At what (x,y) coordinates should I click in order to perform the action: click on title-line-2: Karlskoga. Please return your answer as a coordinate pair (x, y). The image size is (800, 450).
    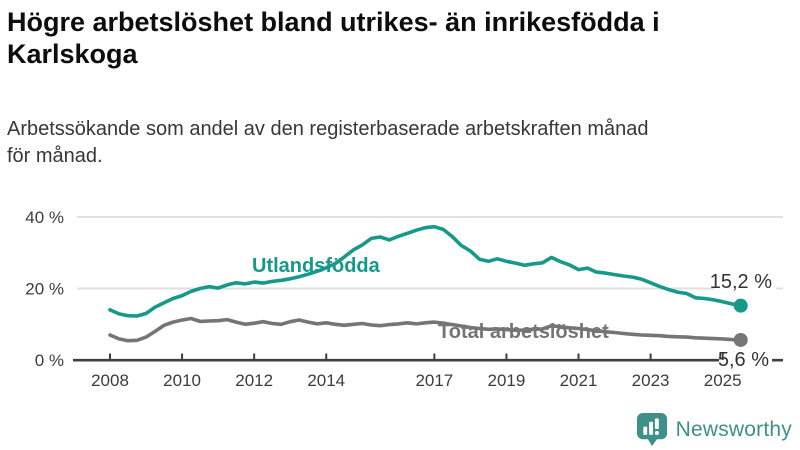
    Looking at the image, I should click on (72, 54).